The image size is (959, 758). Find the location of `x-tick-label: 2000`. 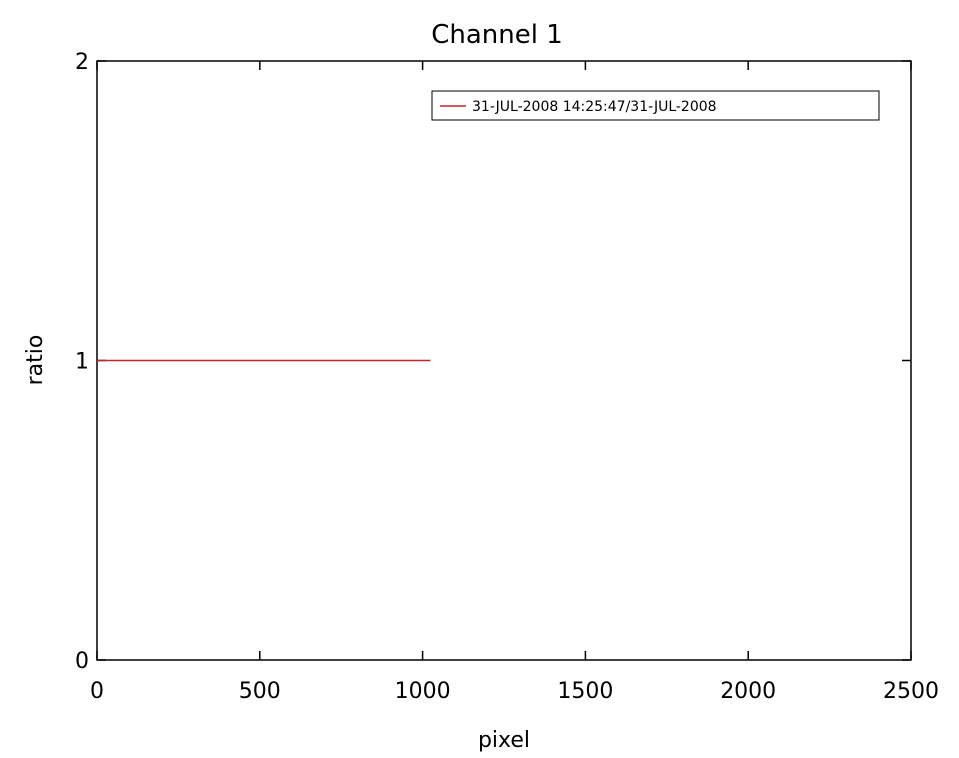

x-tick-label: 2000 is located at coordinates (748, 691).